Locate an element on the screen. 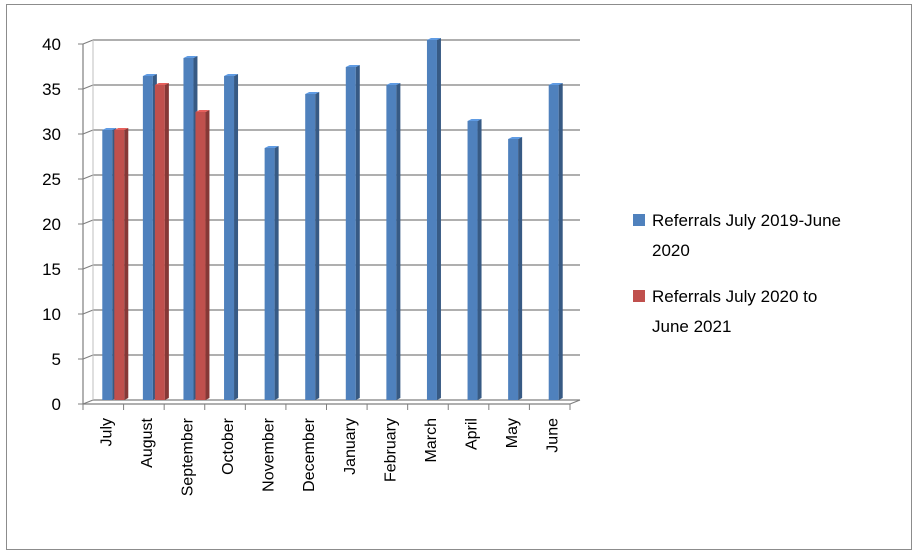 Image resolution: width=920 pixels, height=557 pixels. x-tick-label: September is located at coordinates (187, 456).